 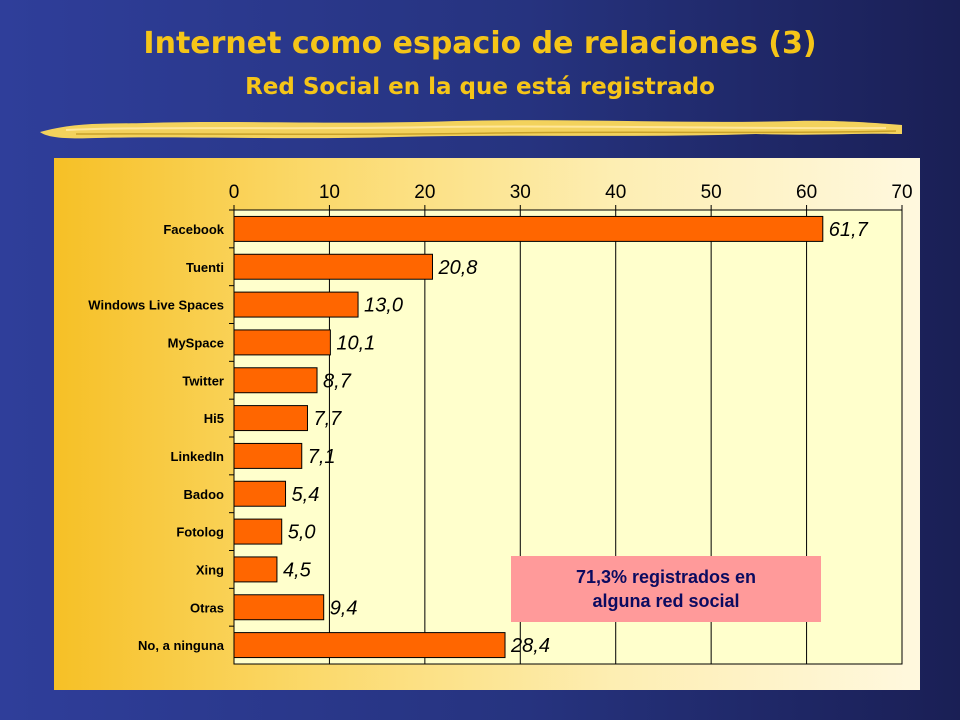 I want to click on category-label: Otras, so click(x=207, y=607).